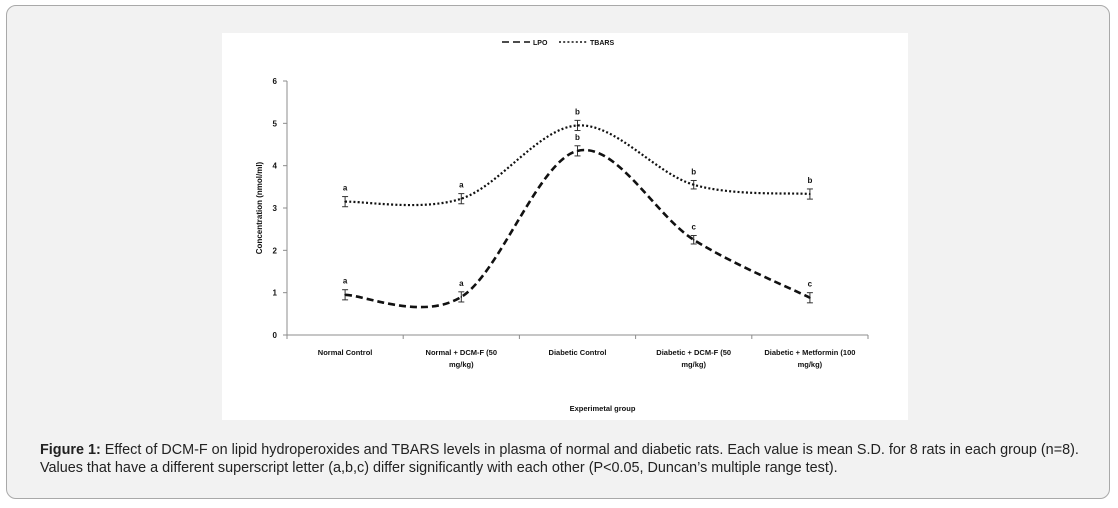  Describe the element at coordinates (809, 352) in the screenshot. I see `x-tick-label-4-0: Diabetic + Metformin (100` at that location.